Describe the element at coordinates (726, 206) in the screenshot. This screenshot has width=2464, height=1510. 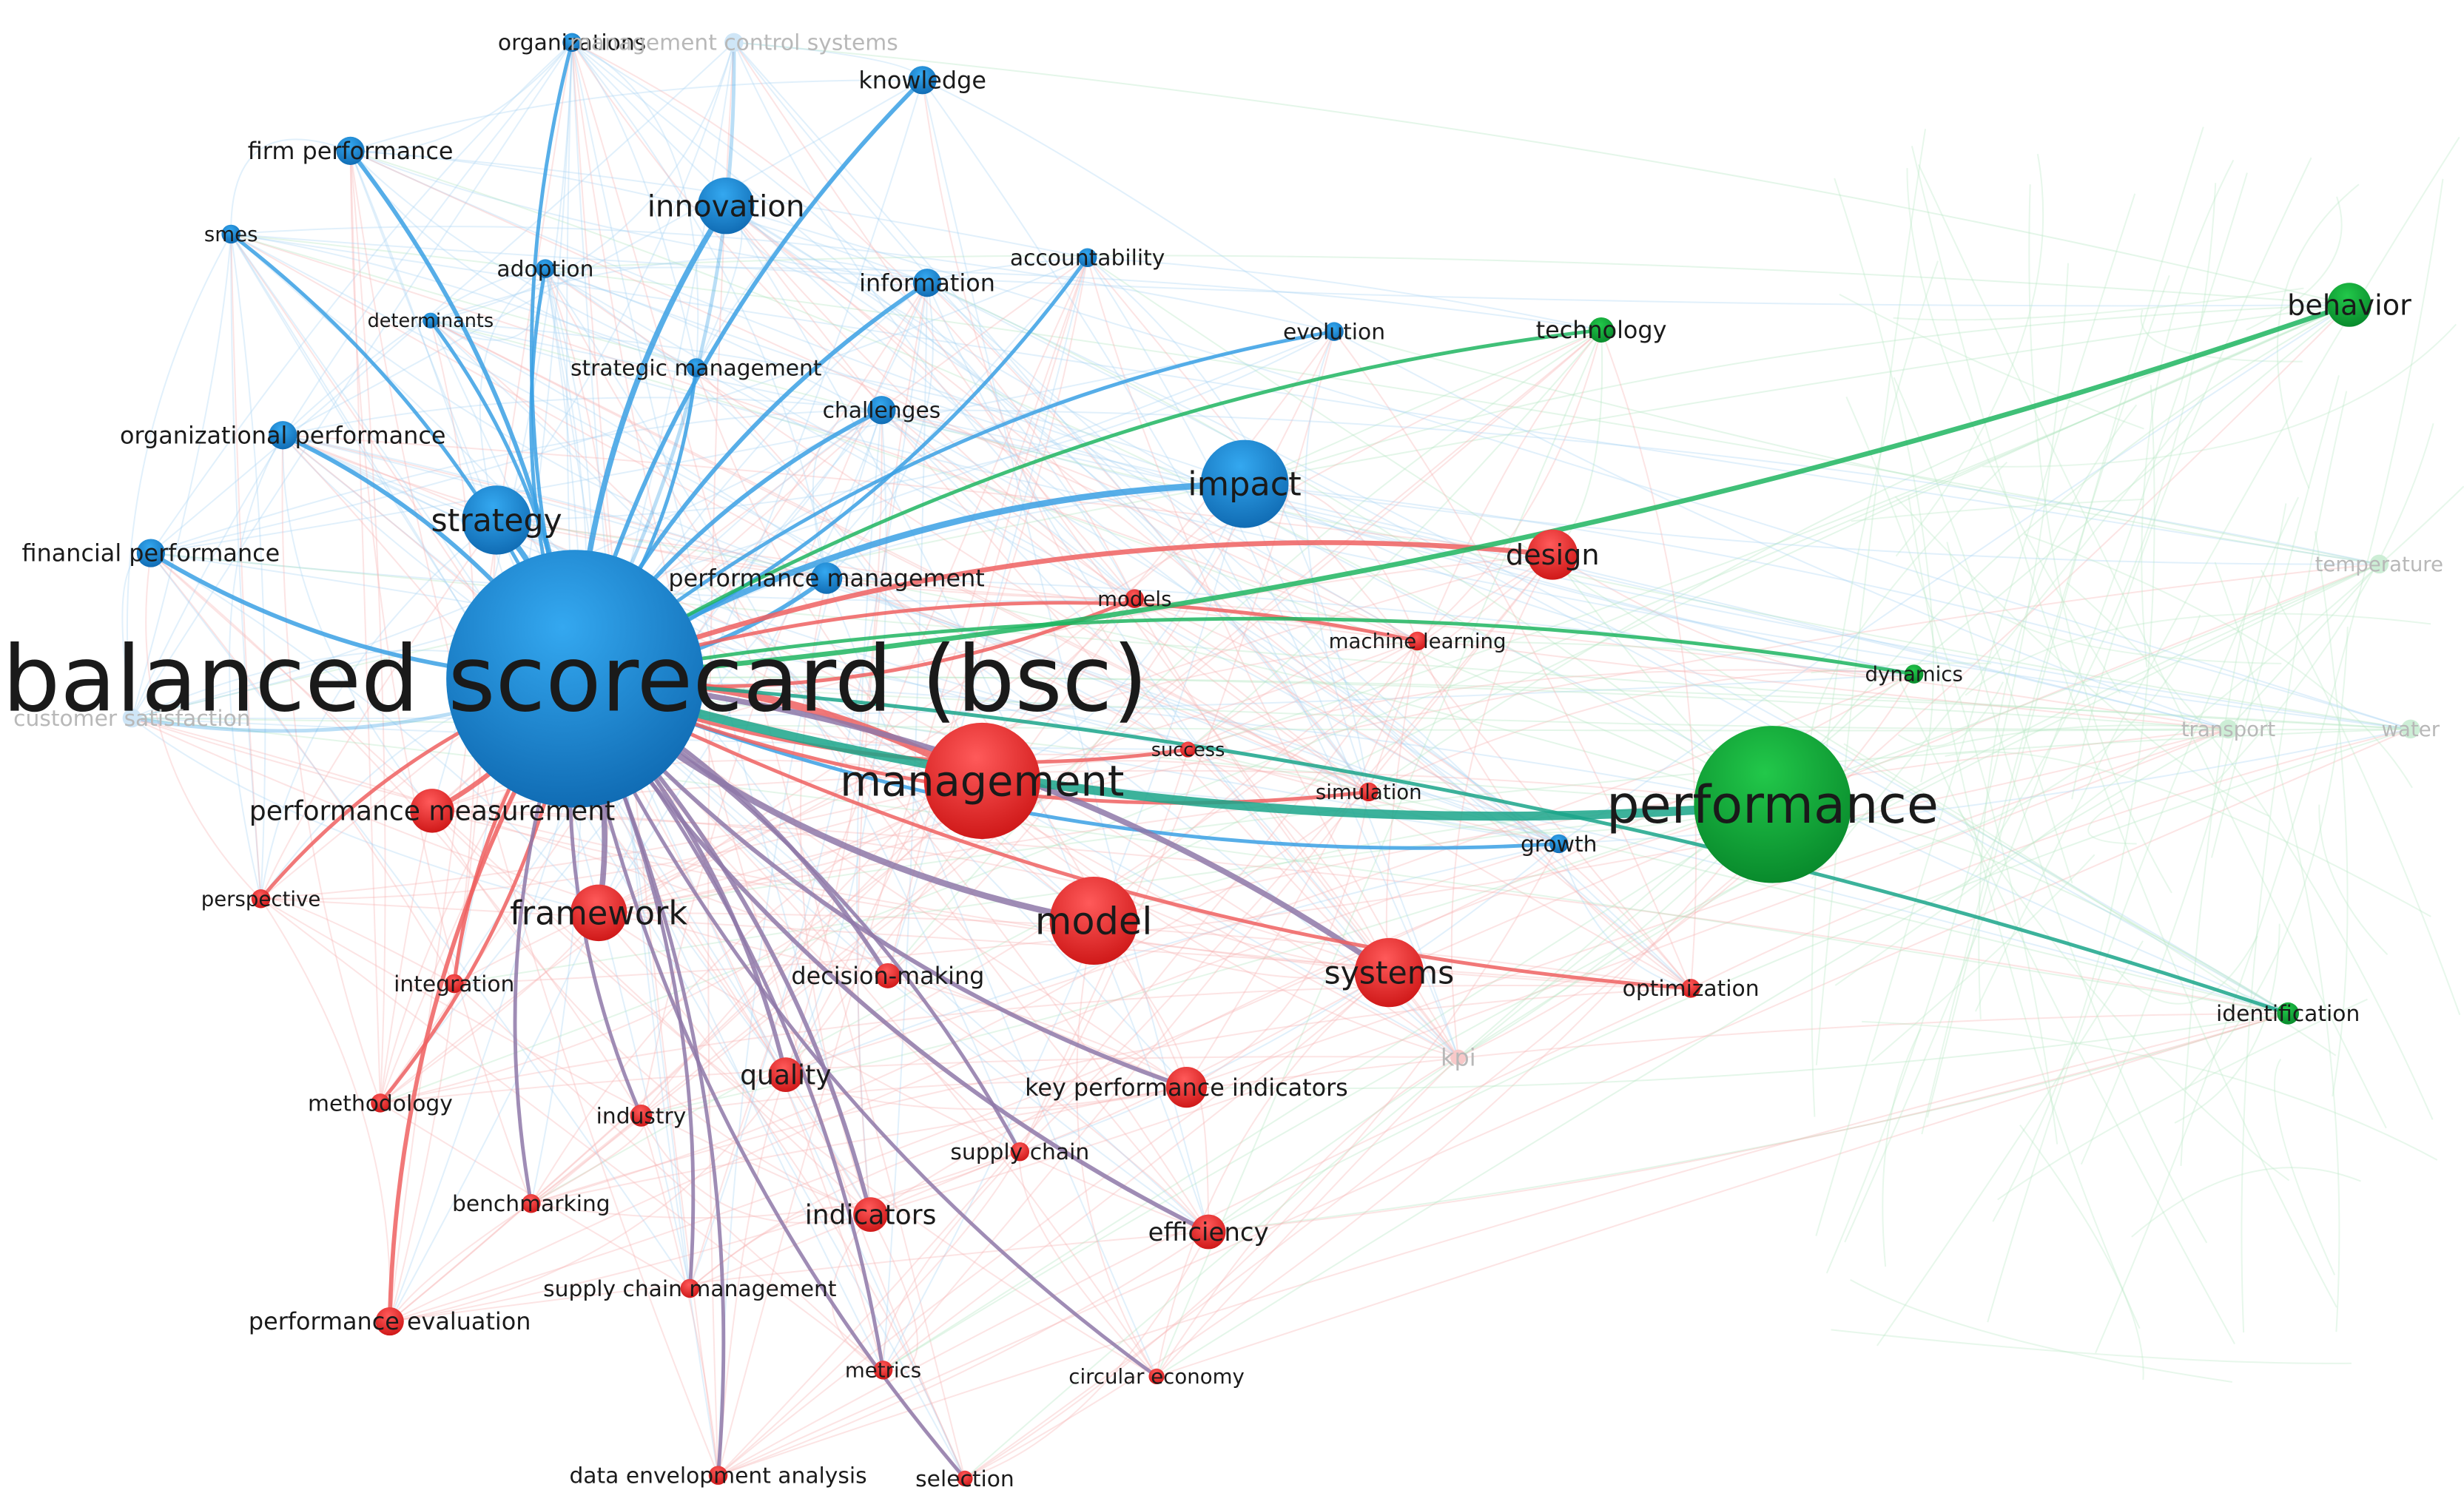
I see `node-innovation` at that location.